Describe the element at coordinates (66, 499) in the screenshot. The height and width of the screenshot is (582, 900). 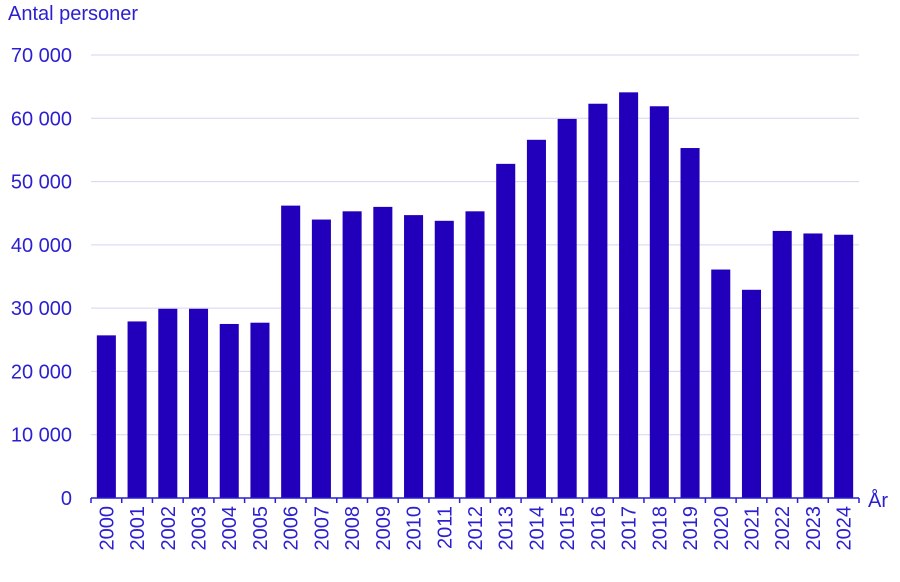
I see `y-tick-label: 0` at that location.